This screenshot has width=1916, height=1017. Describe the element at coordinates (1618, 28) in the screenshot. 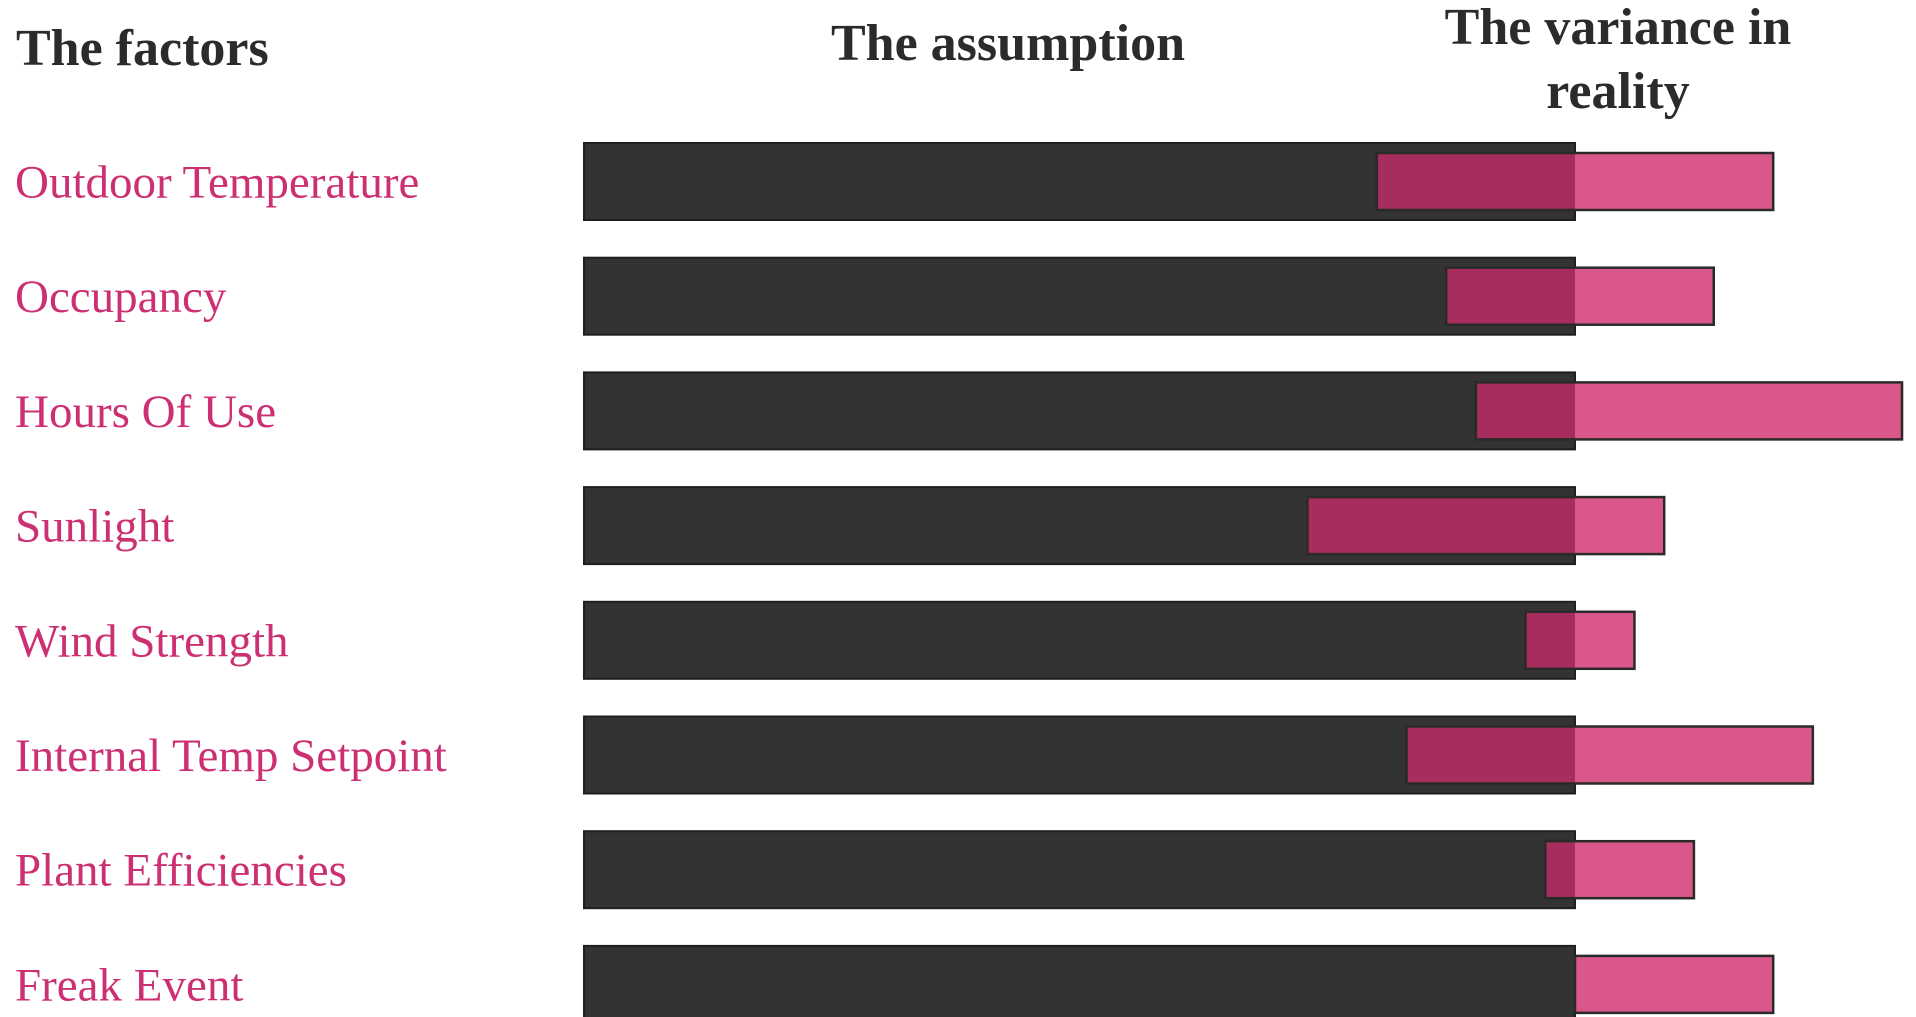

I see `header-variance-line1: The variance in` at that location.